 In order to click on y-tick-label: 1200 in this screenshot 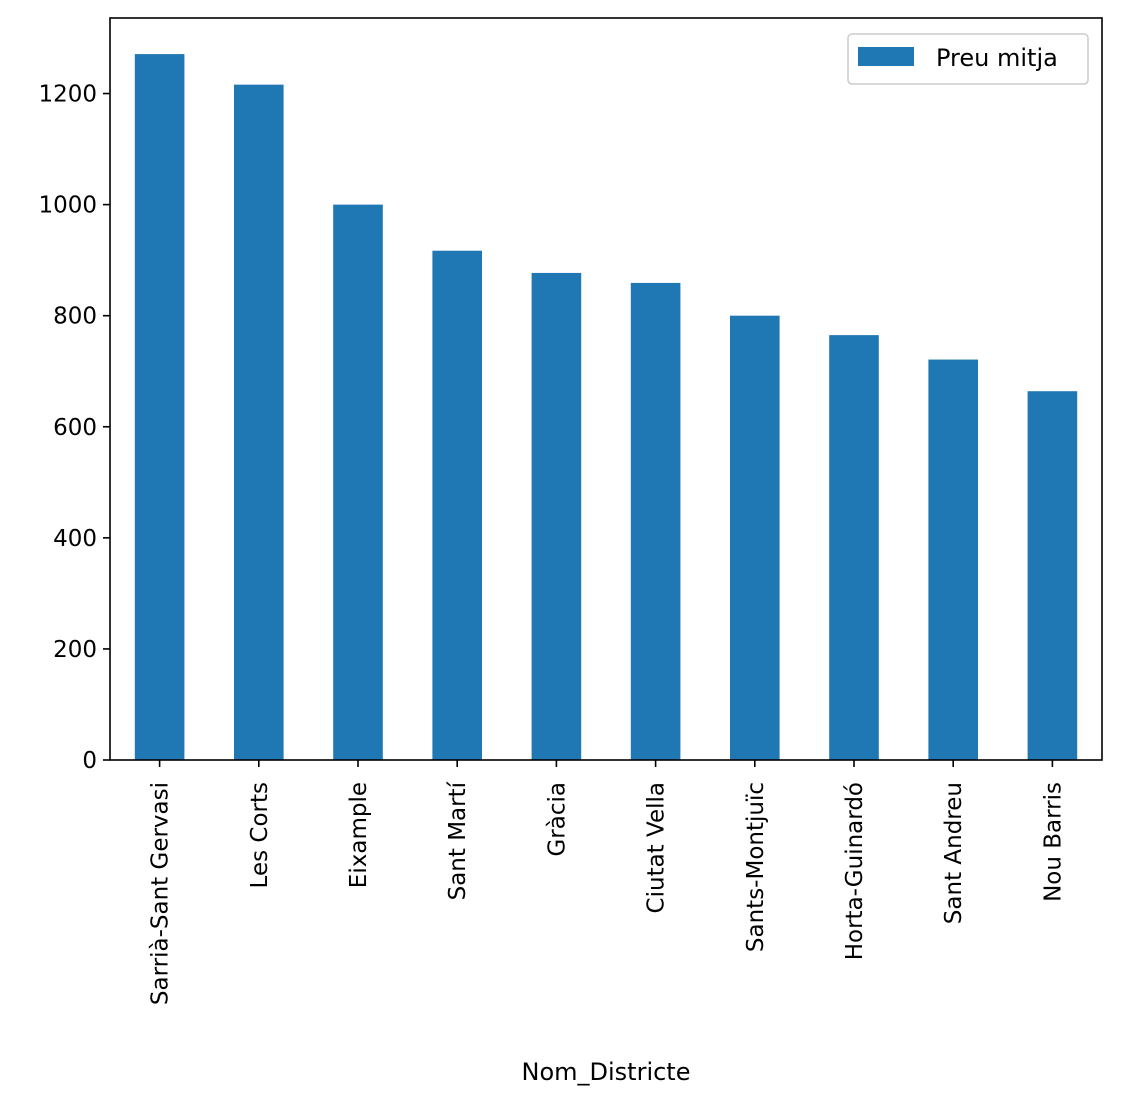, I will do `click(67, 95)`.